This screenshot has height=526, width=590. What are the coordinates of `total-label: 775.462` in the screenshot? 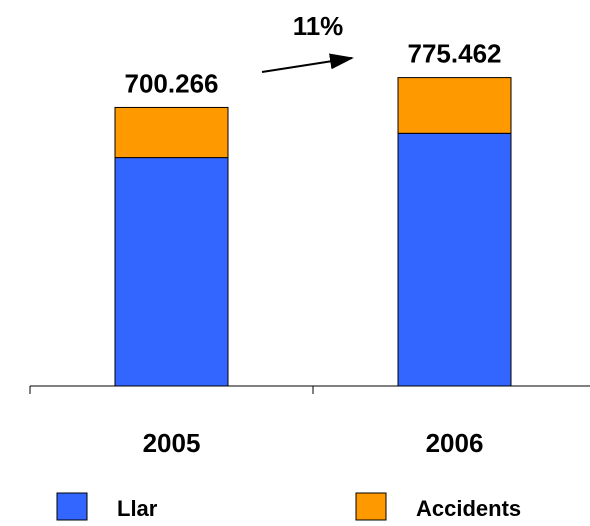 It's located at (455, 53).